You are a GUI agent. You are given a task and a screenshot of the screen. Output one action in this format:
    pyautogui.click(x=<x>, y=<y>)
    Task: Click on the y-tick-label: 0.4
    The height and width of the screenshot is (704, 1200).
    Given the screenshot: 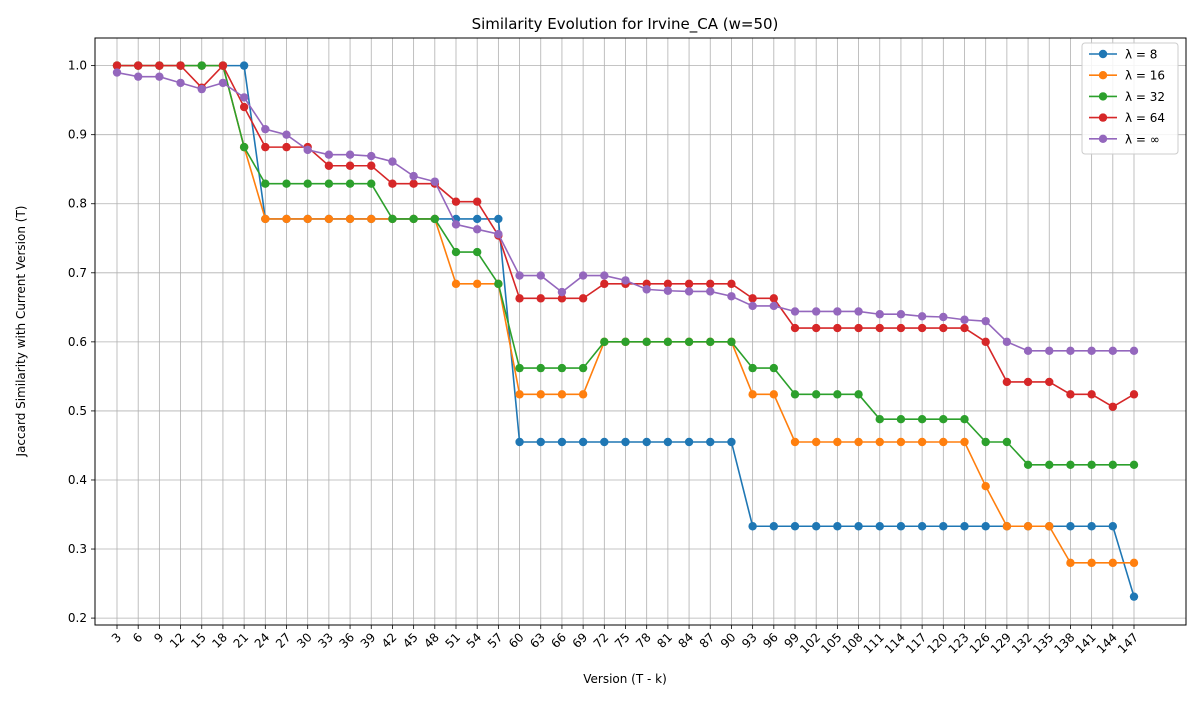 What is the action you would take?
    pyautogui.click(x=77, y=480)
    